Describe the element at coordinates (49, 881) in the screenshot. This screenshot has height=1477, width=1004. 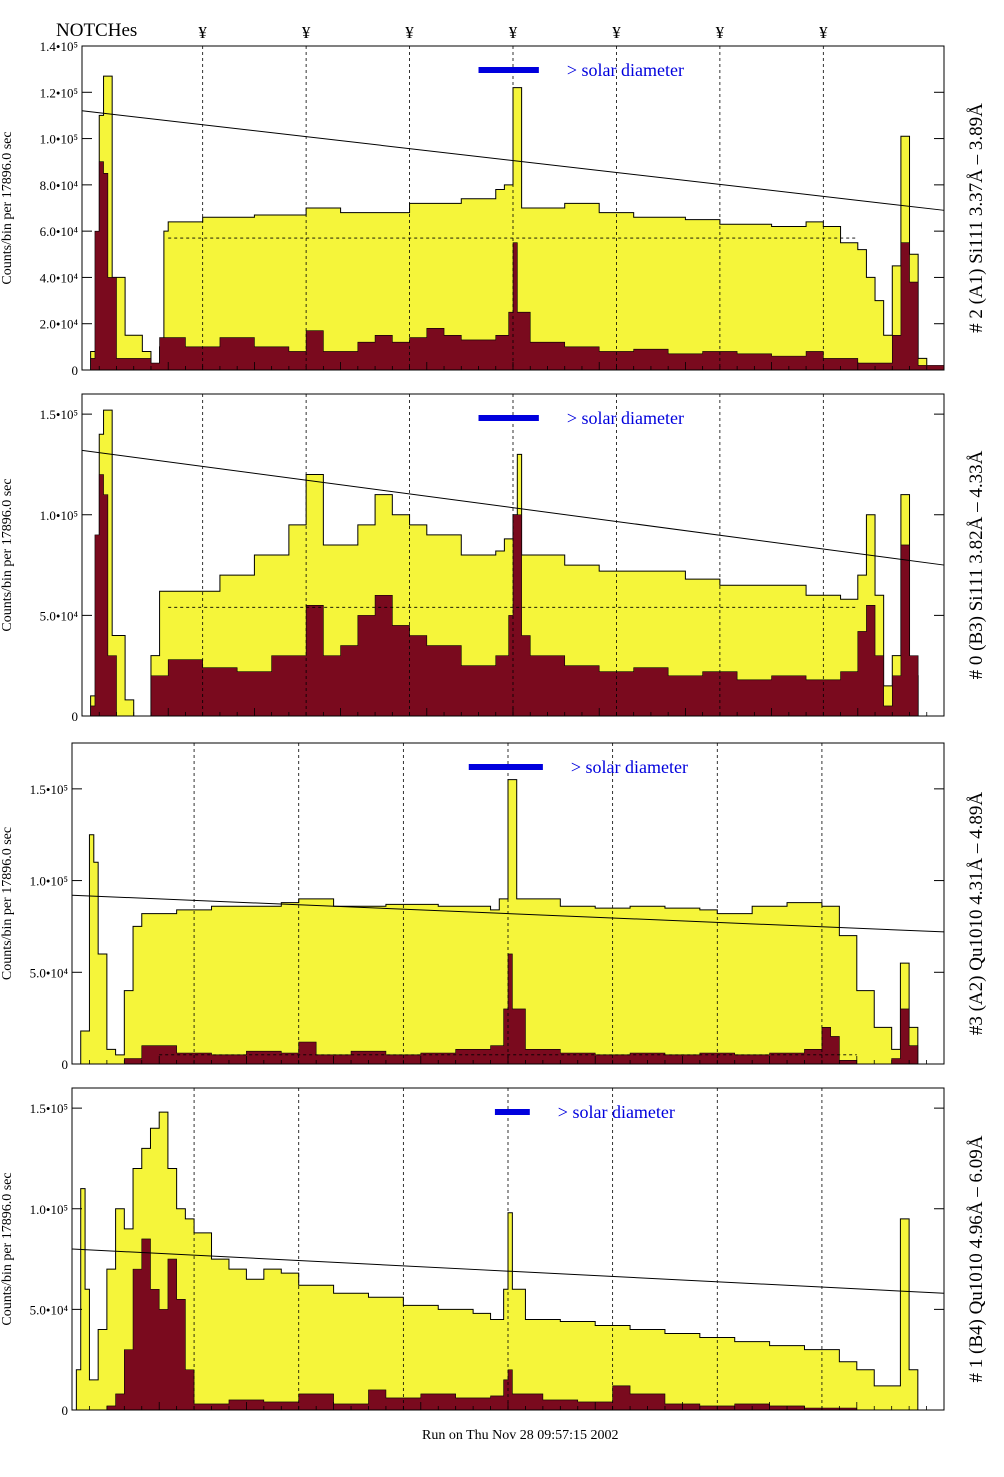
I see `ytick-label-2-2: 1.0•10⁵` at that location.